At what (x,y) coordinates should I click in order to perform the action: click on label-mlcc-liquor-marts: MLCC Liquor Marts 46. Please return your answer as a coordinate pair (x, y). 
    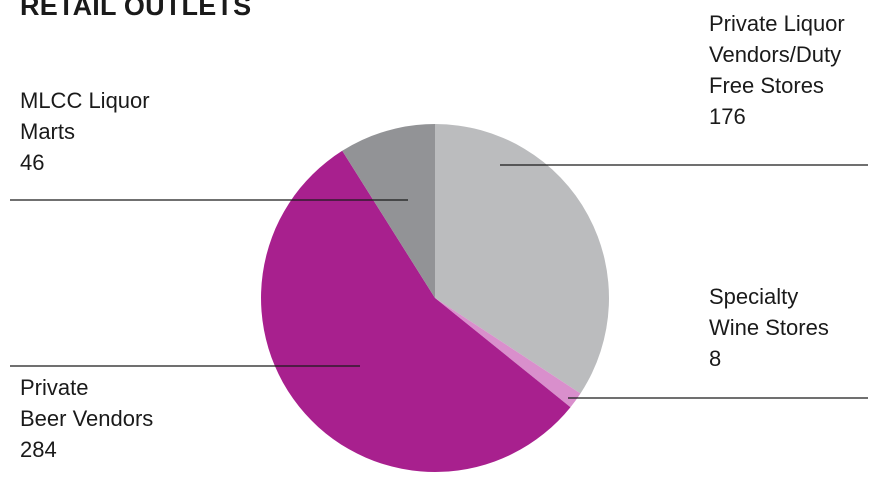
    Looking at the image, I should click on (85, 131).